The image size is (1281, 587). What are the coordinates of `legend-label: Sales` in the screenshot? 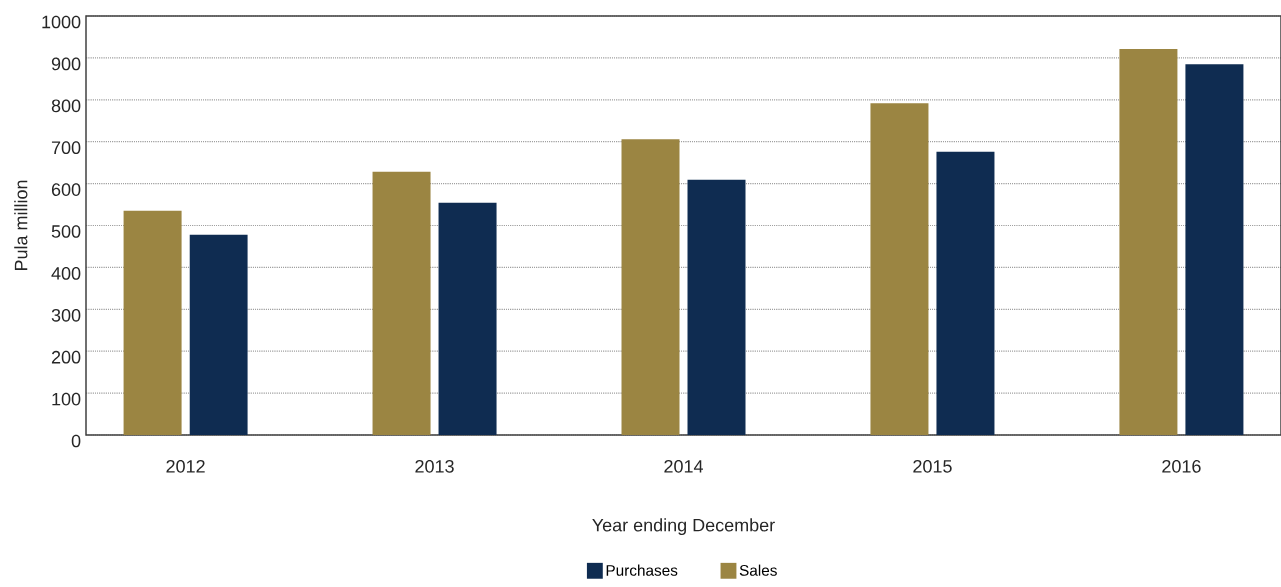 It's located at (758, 570).